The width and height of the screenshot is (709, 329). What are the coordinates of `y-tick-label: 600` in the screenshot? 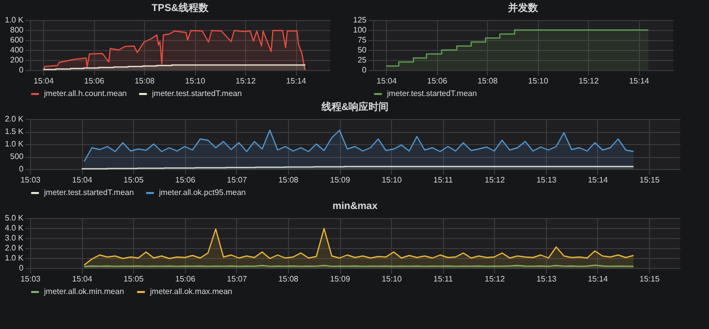 It's located at (17, 40).